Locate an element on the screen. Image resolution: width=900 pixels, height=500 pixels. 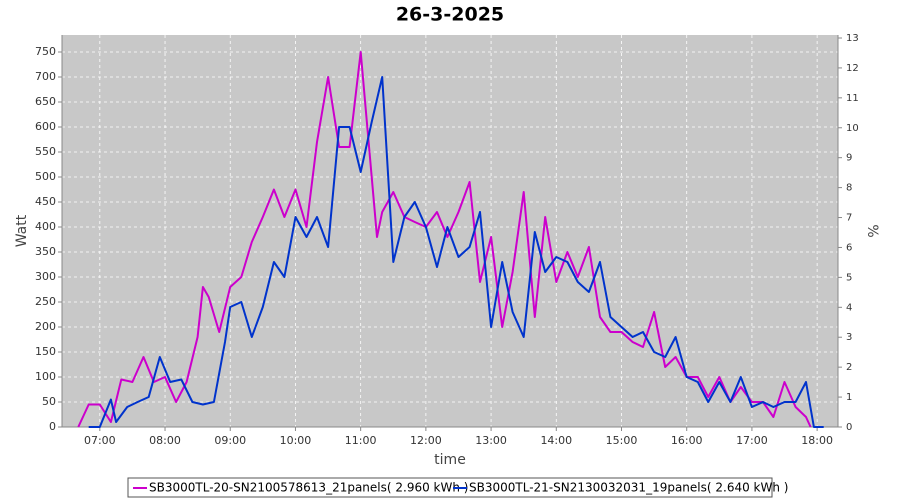
x-tick-label: 09:00 is located at coordinates (230, 440).